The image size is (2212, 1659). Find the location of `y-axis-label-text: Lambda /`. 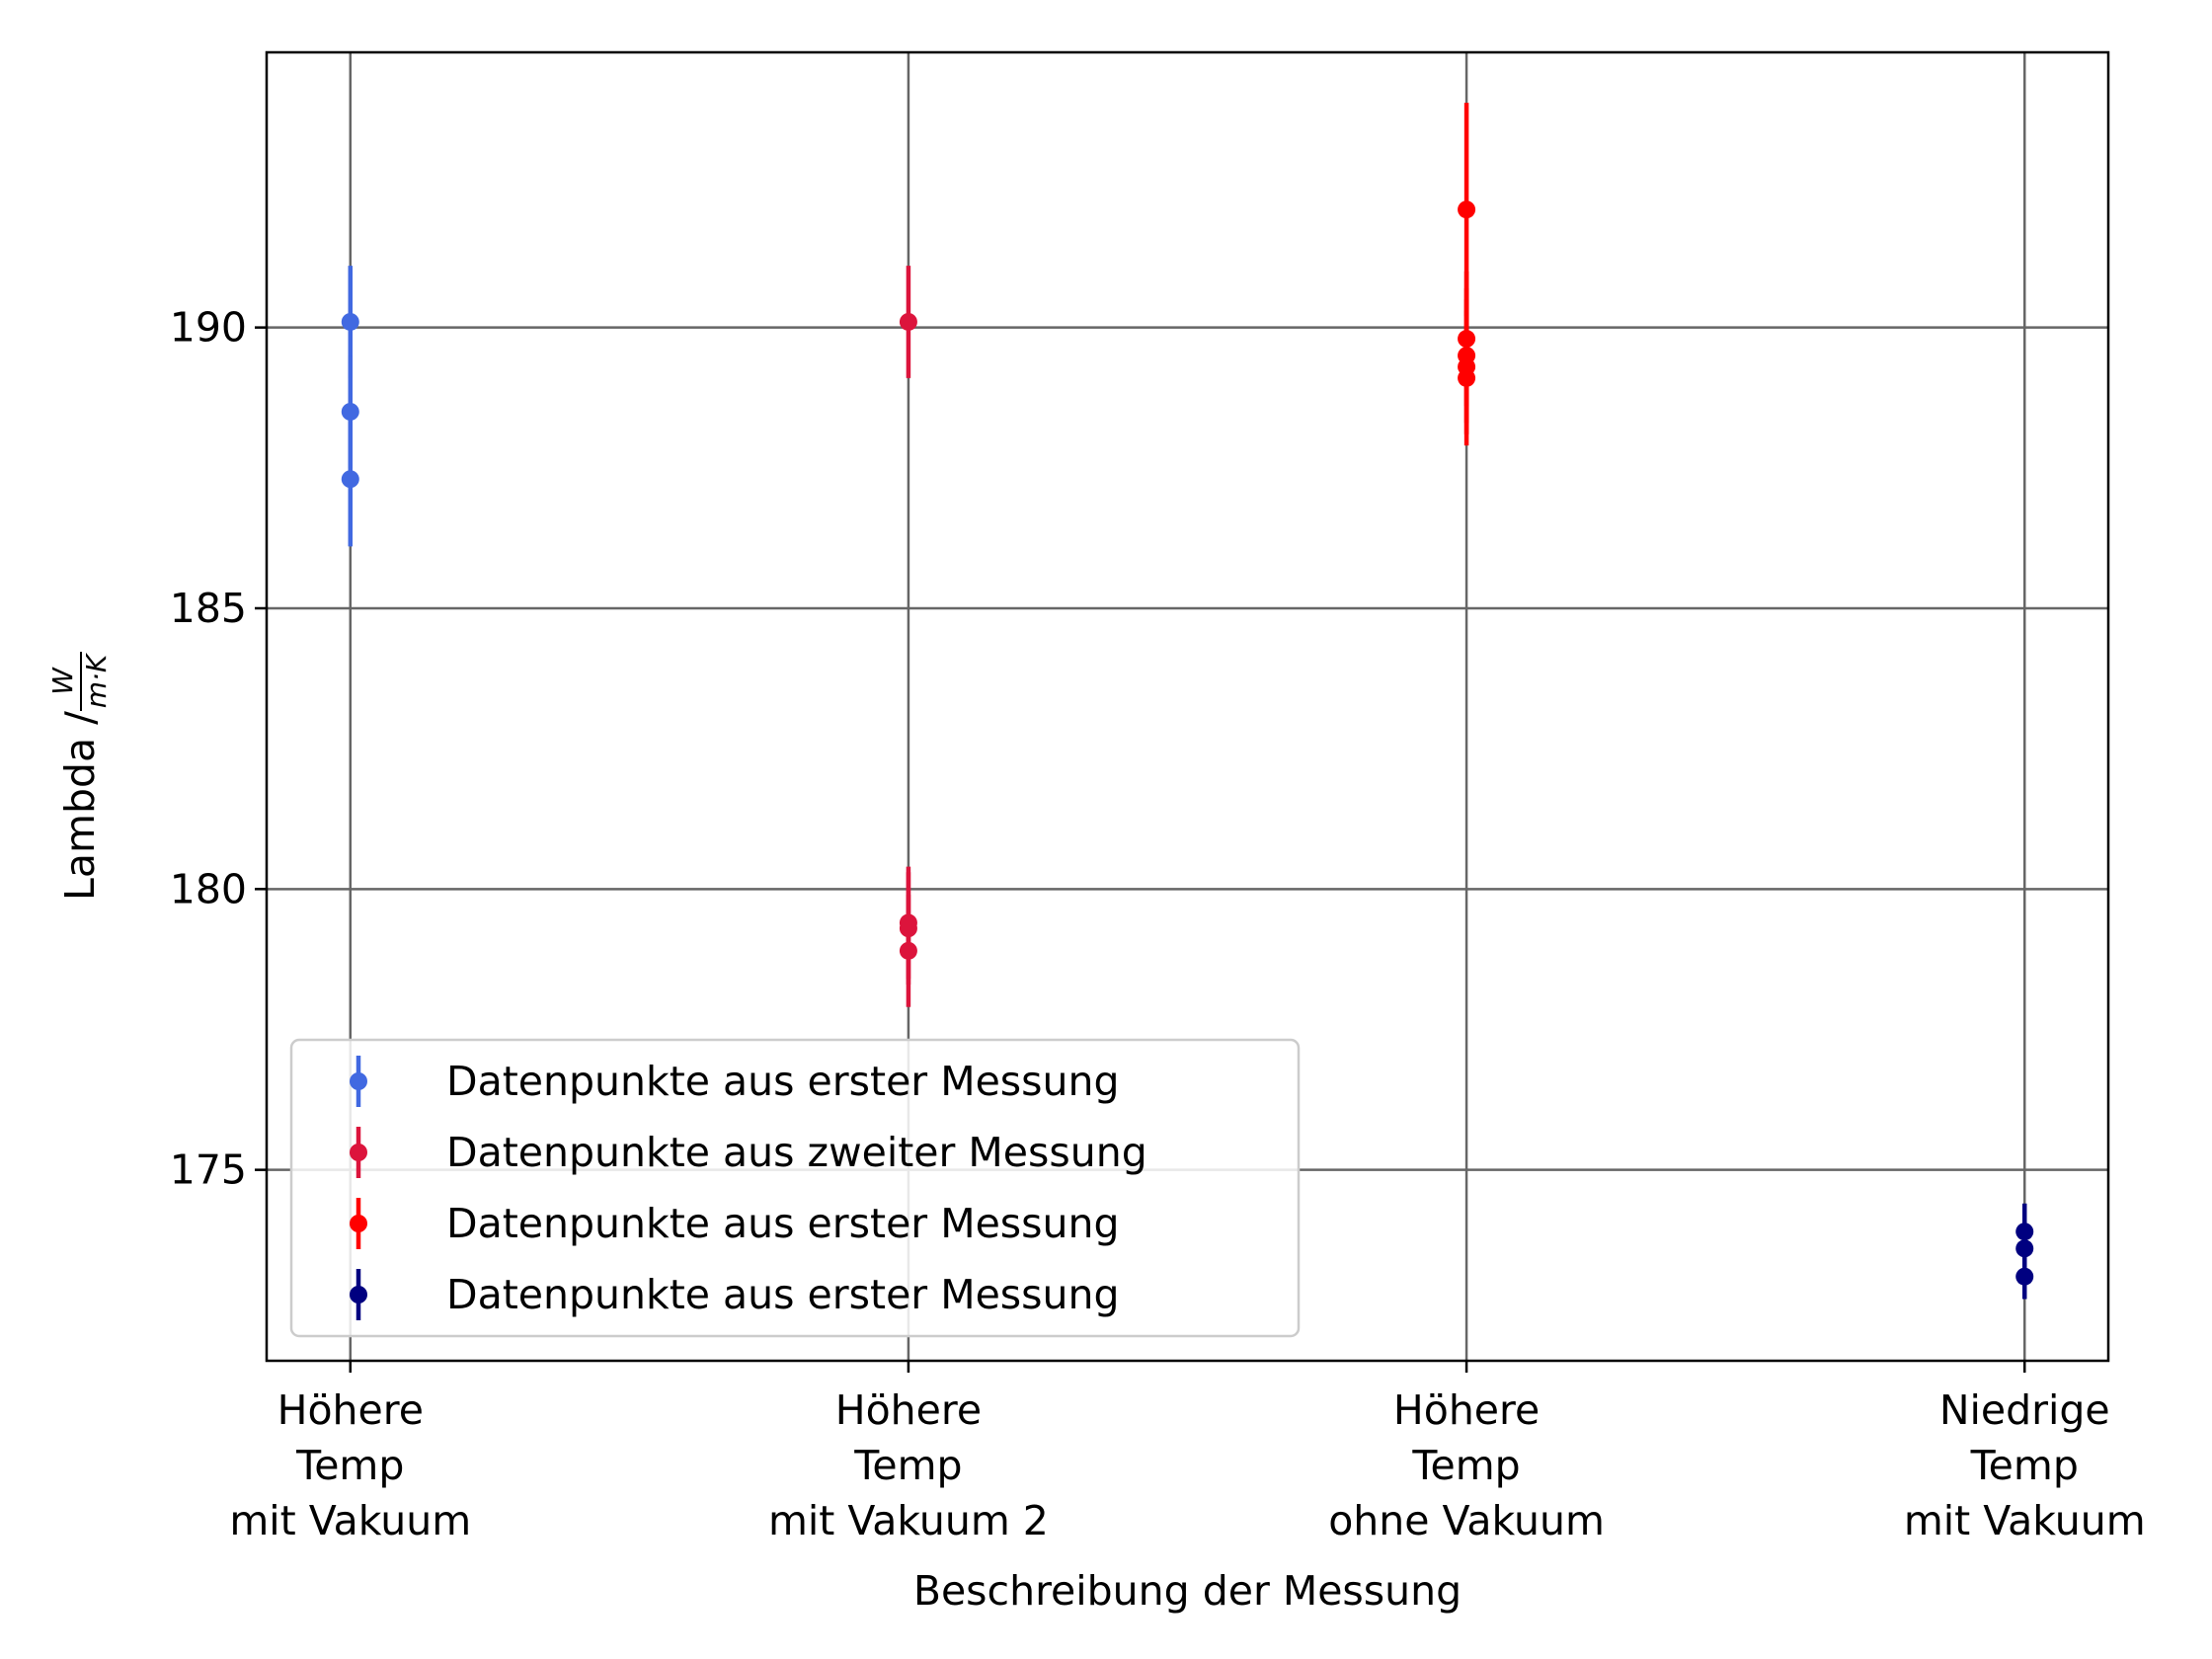

y-axis-label-text: Lambda / is located at coordinates (80, 806).